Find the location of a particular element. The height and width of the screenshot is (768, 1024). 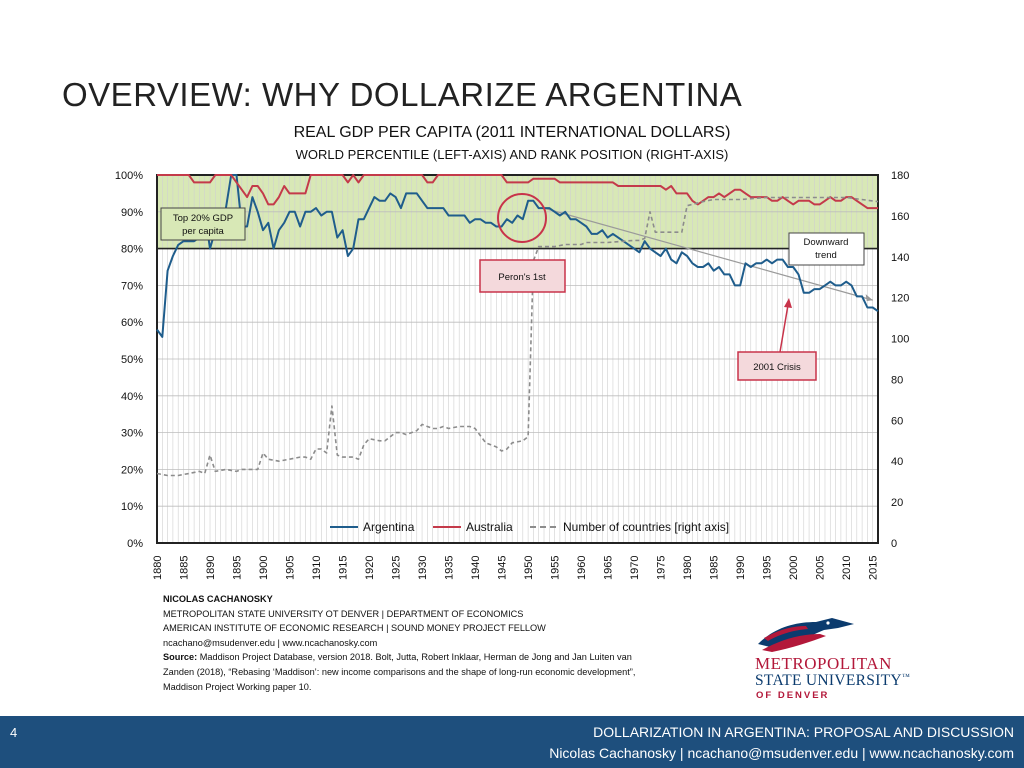

logo-text-1: METROPOLITAN is located at coordinates (823, 663).